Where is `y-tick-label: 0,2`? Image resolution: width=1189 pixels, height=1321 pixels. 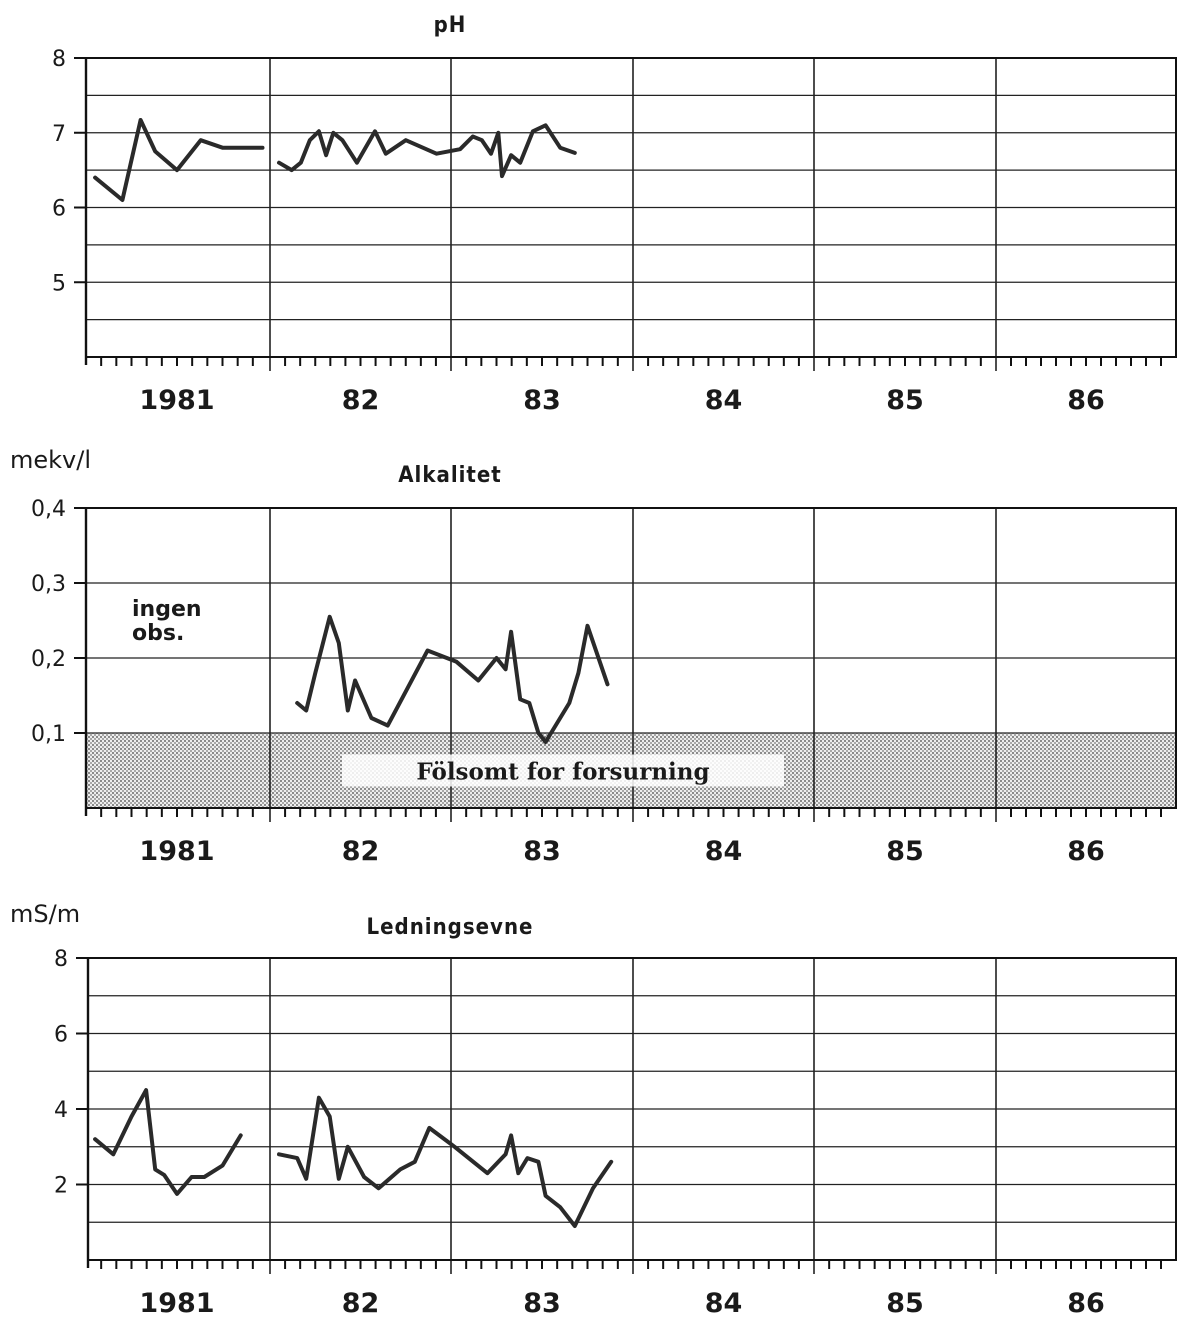
y-tick-label: 0,2 is located at coordinates (48, 659).